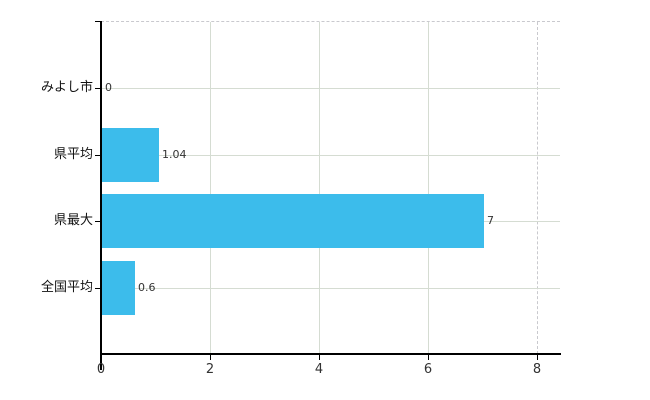  Describe the element at coordinates (537, 369) in the screenshot. I see `x-tick-label: 8` at that location.